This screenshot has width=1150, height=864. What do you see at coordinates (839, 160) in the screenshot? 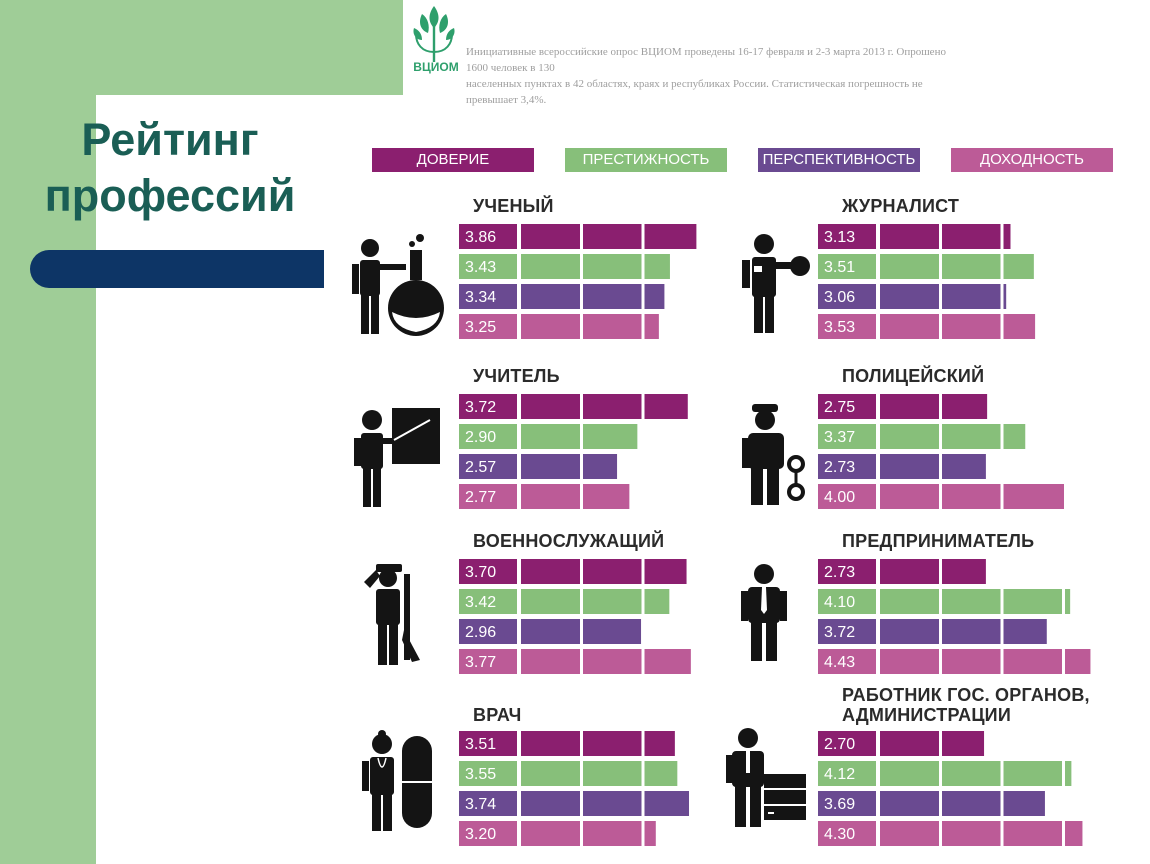
I see `legend-prospects: ПЕРСПЕКТИВНОСТЬ` at bounding box center [839, 160].